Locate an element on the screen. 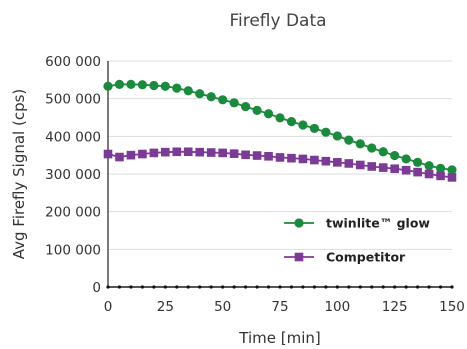 This screenshot has height=349, width=467. legend-label: Competitor is located at coordinates (366, 257).